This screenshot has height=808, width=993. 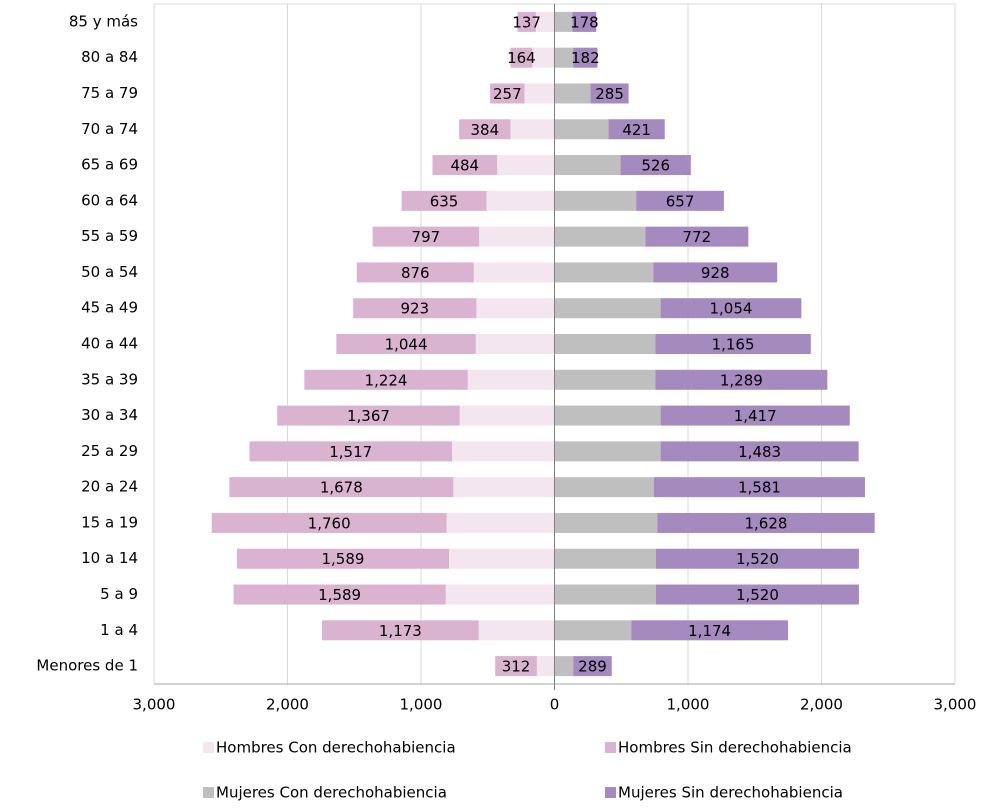 I want to click on data-label: 923, so click(x=414, y=309).